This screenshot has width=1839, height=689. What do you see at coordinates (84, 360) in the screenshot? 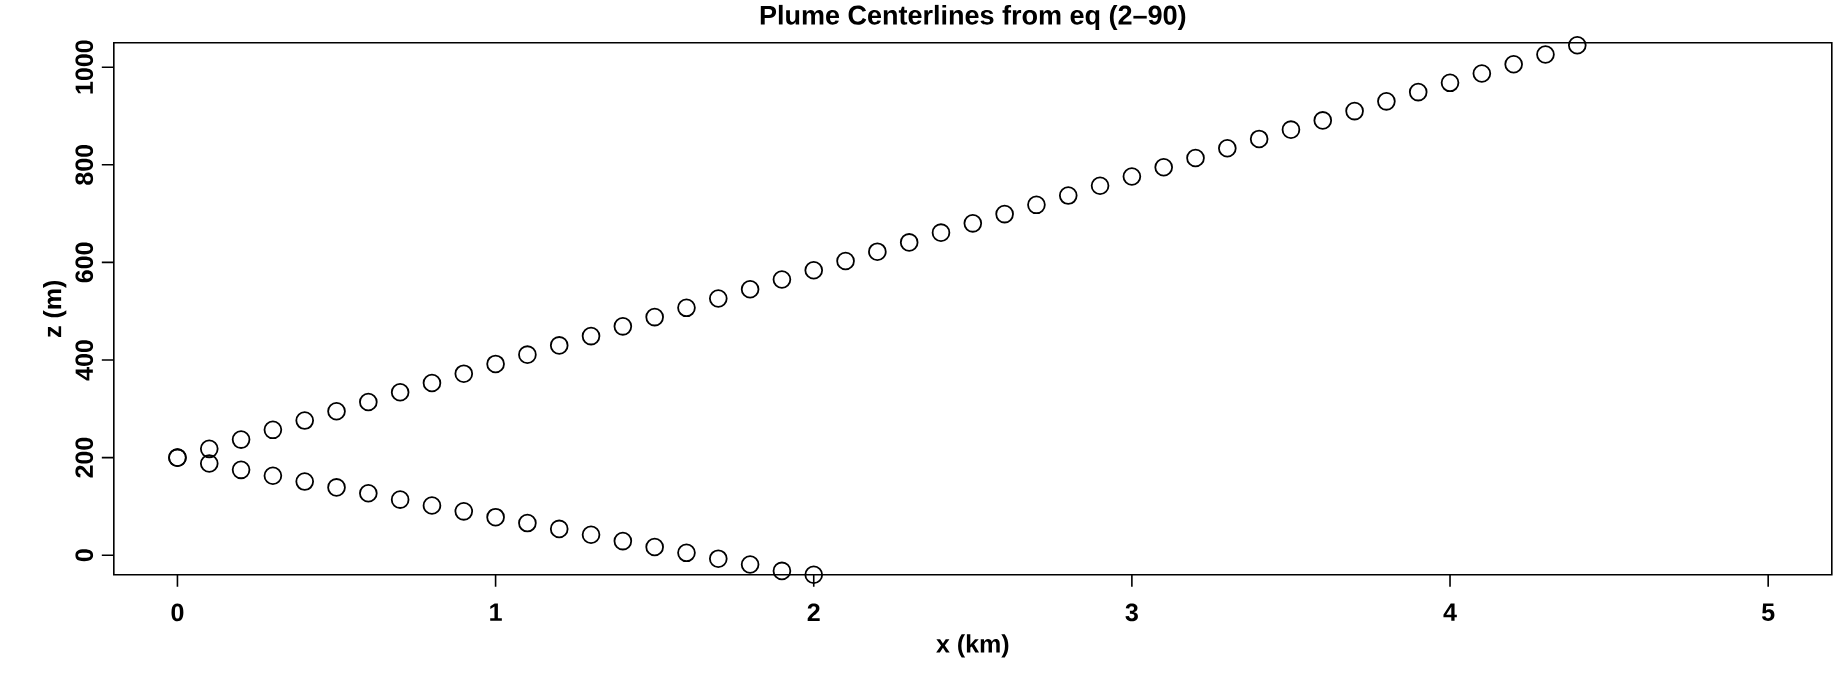
I see `y-tick-label: 400` at bounding box center [84, 360].